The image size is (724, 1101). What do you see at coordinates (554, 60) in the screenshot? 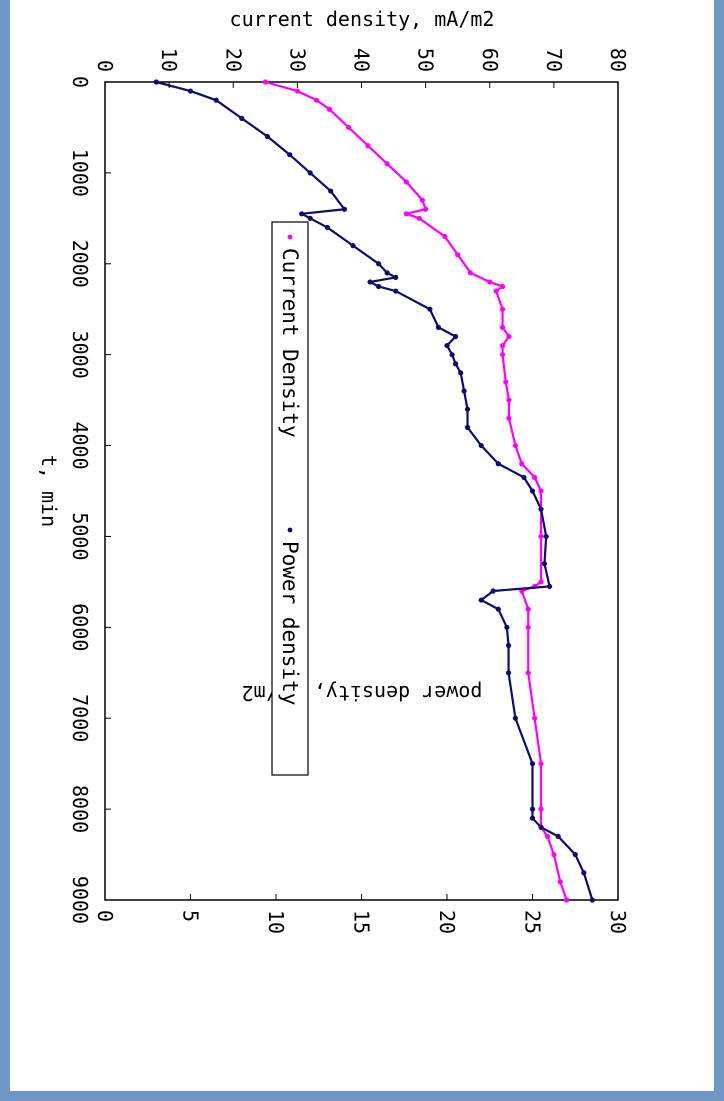
I see `y-tick-label: 70` at bounding box center [554, 60].